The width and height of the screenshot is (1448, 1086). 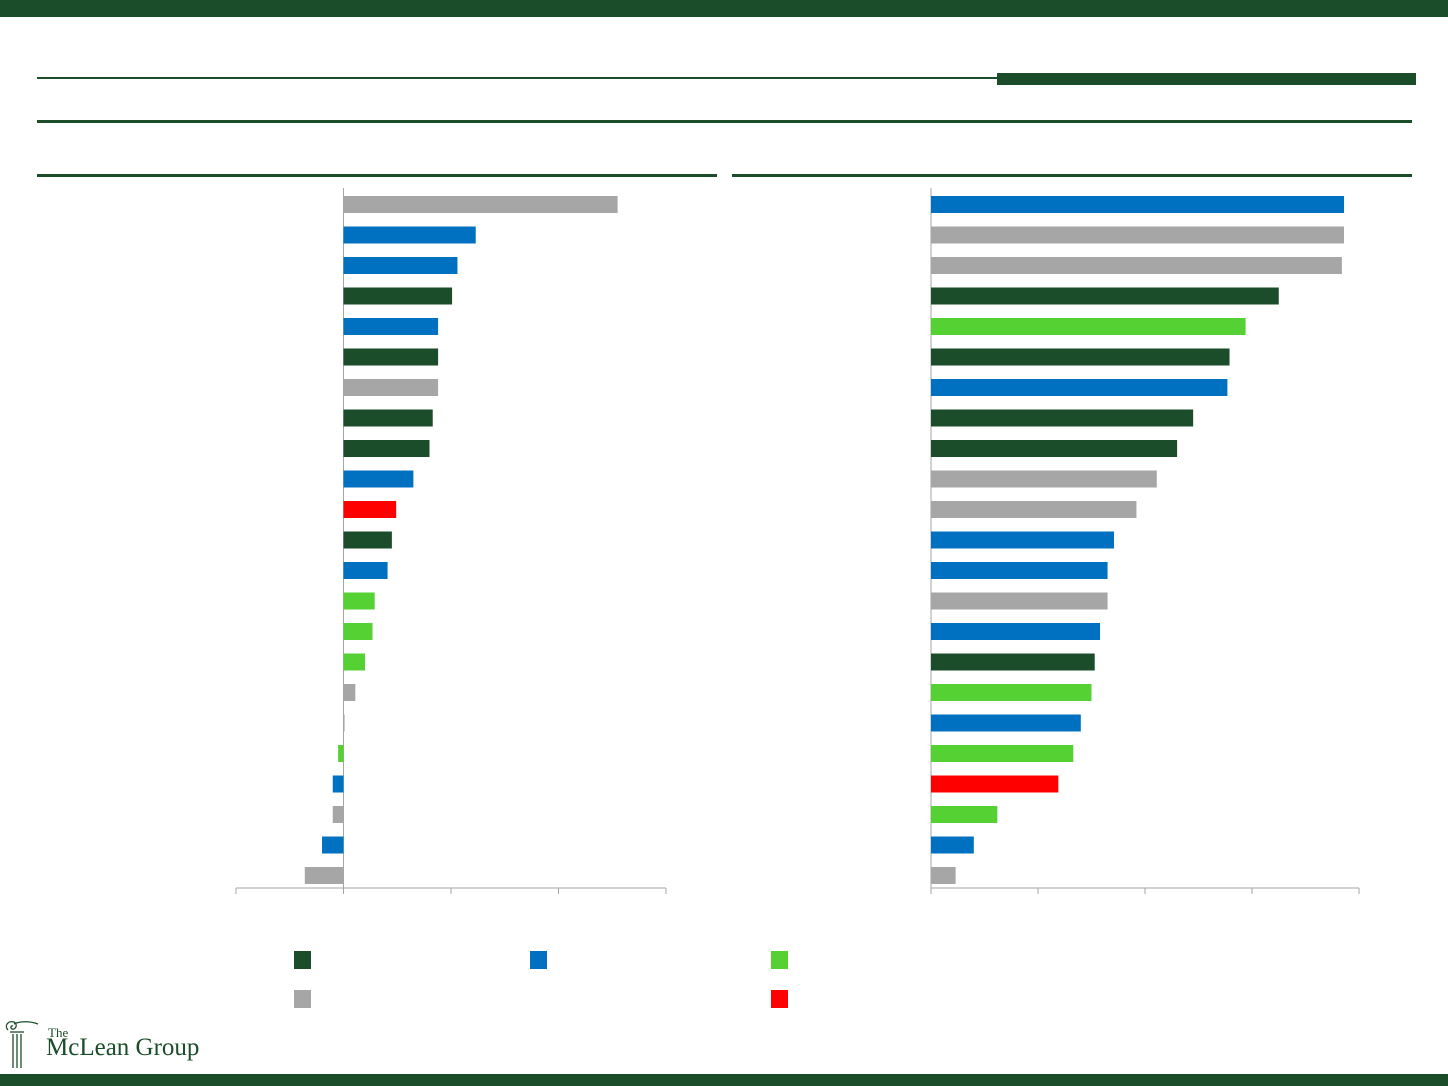 What do you see at coordinates (1072, 175) in the screenshot?
I see `right-chart-header-rule` at bounding box center [1072, 175].